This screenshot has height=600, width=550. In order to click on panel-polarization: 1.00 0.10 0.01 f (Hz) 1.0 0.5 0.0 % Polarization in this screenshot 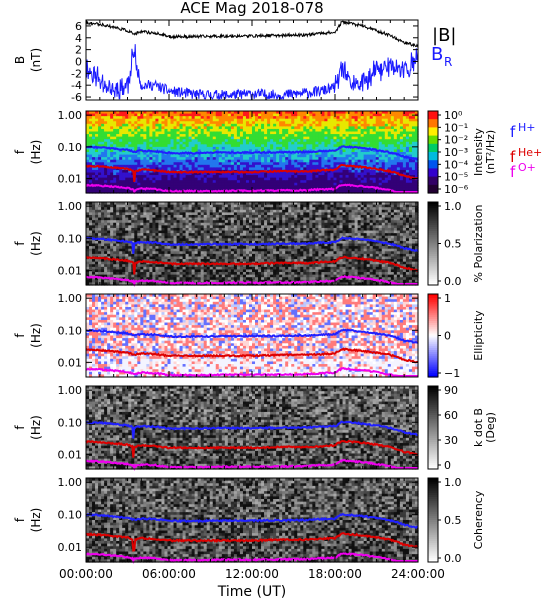, I will do `click(249, 244)`.